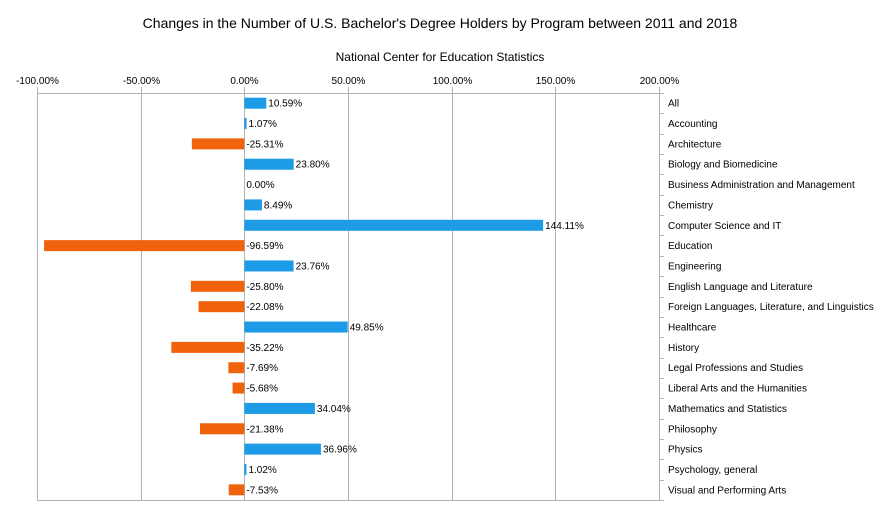 This screenshot has height=511, width=880. What do you see at coordinates (692, 328) in the screenshot?
I see `category-label: Healthcare` at bounding box center [692, 328].